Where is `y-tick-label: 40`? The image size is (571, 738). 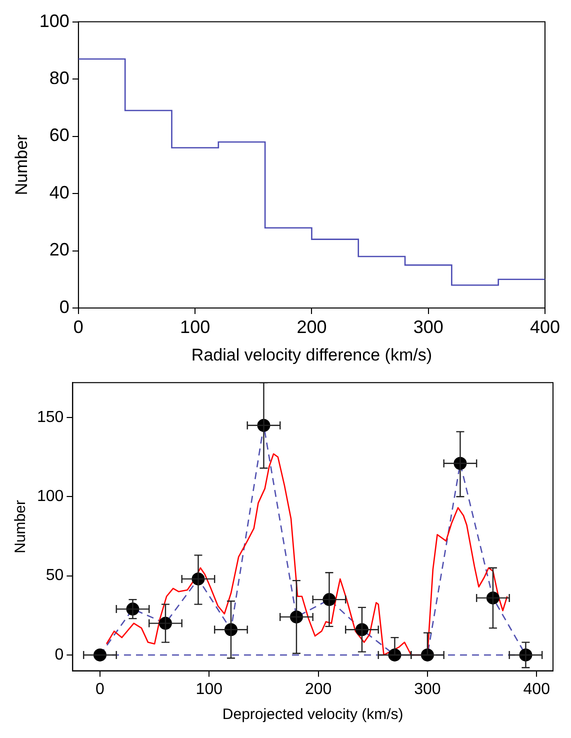 y-tick-label: 40 is located at coordinates (59, 192).